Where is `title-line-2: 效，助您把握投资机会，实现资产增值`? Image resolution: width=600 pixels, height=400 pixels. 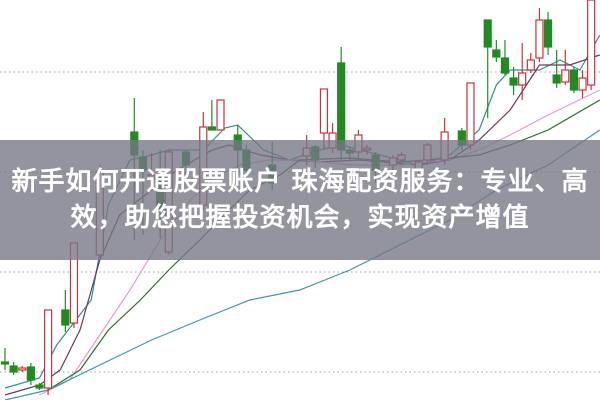 title-line-2: 效，助您把握投资机会，实现资产增值 is located at coordinates (300, 218).